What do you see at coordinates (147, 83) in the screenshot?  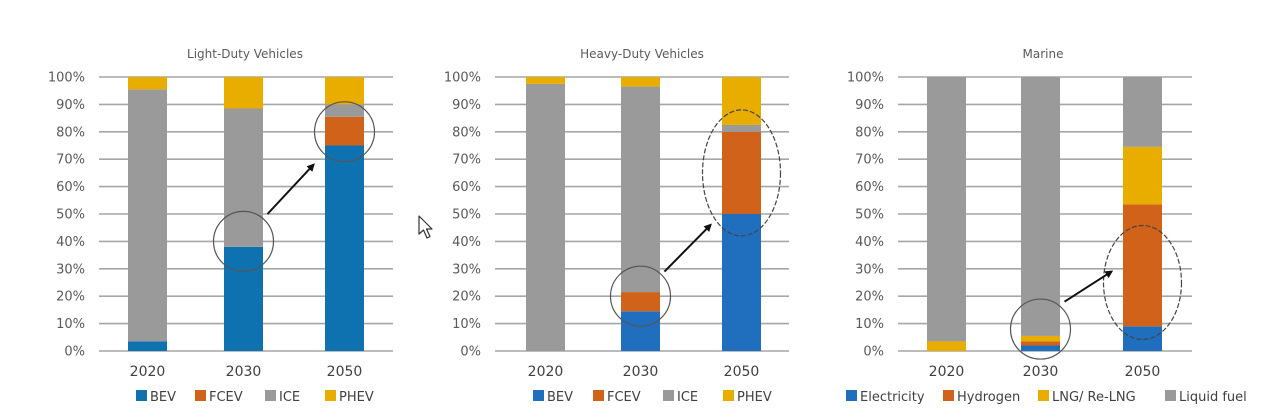 I see `bar-segment-phev-2020` at bounding box center [147, 83].